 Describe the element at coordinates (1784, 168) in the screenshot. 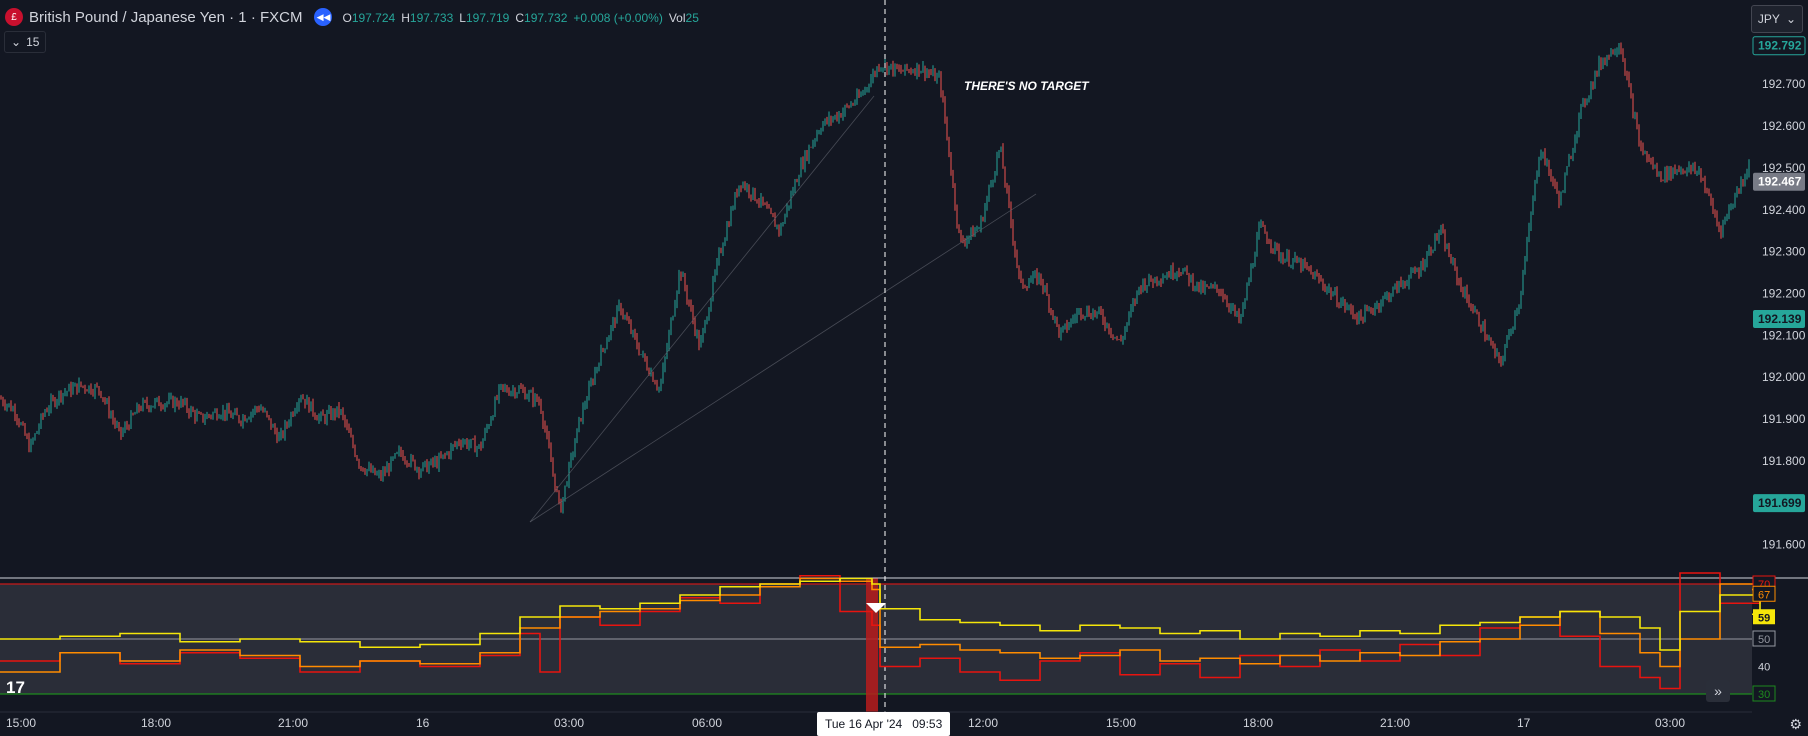

I see `price-tick-label: 192.500` at that location.